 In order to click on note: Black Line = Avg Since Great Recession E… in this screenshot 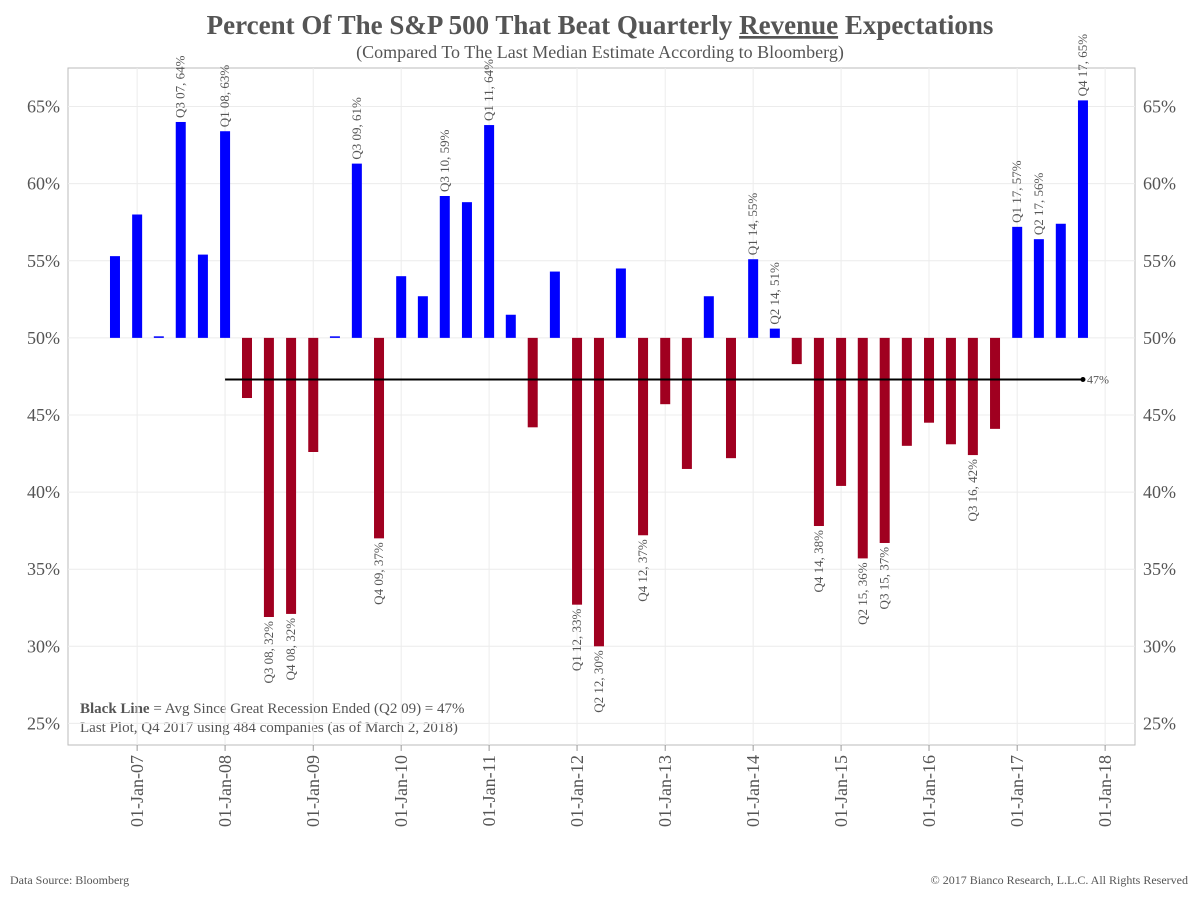, I will do `click(272, 709)`.